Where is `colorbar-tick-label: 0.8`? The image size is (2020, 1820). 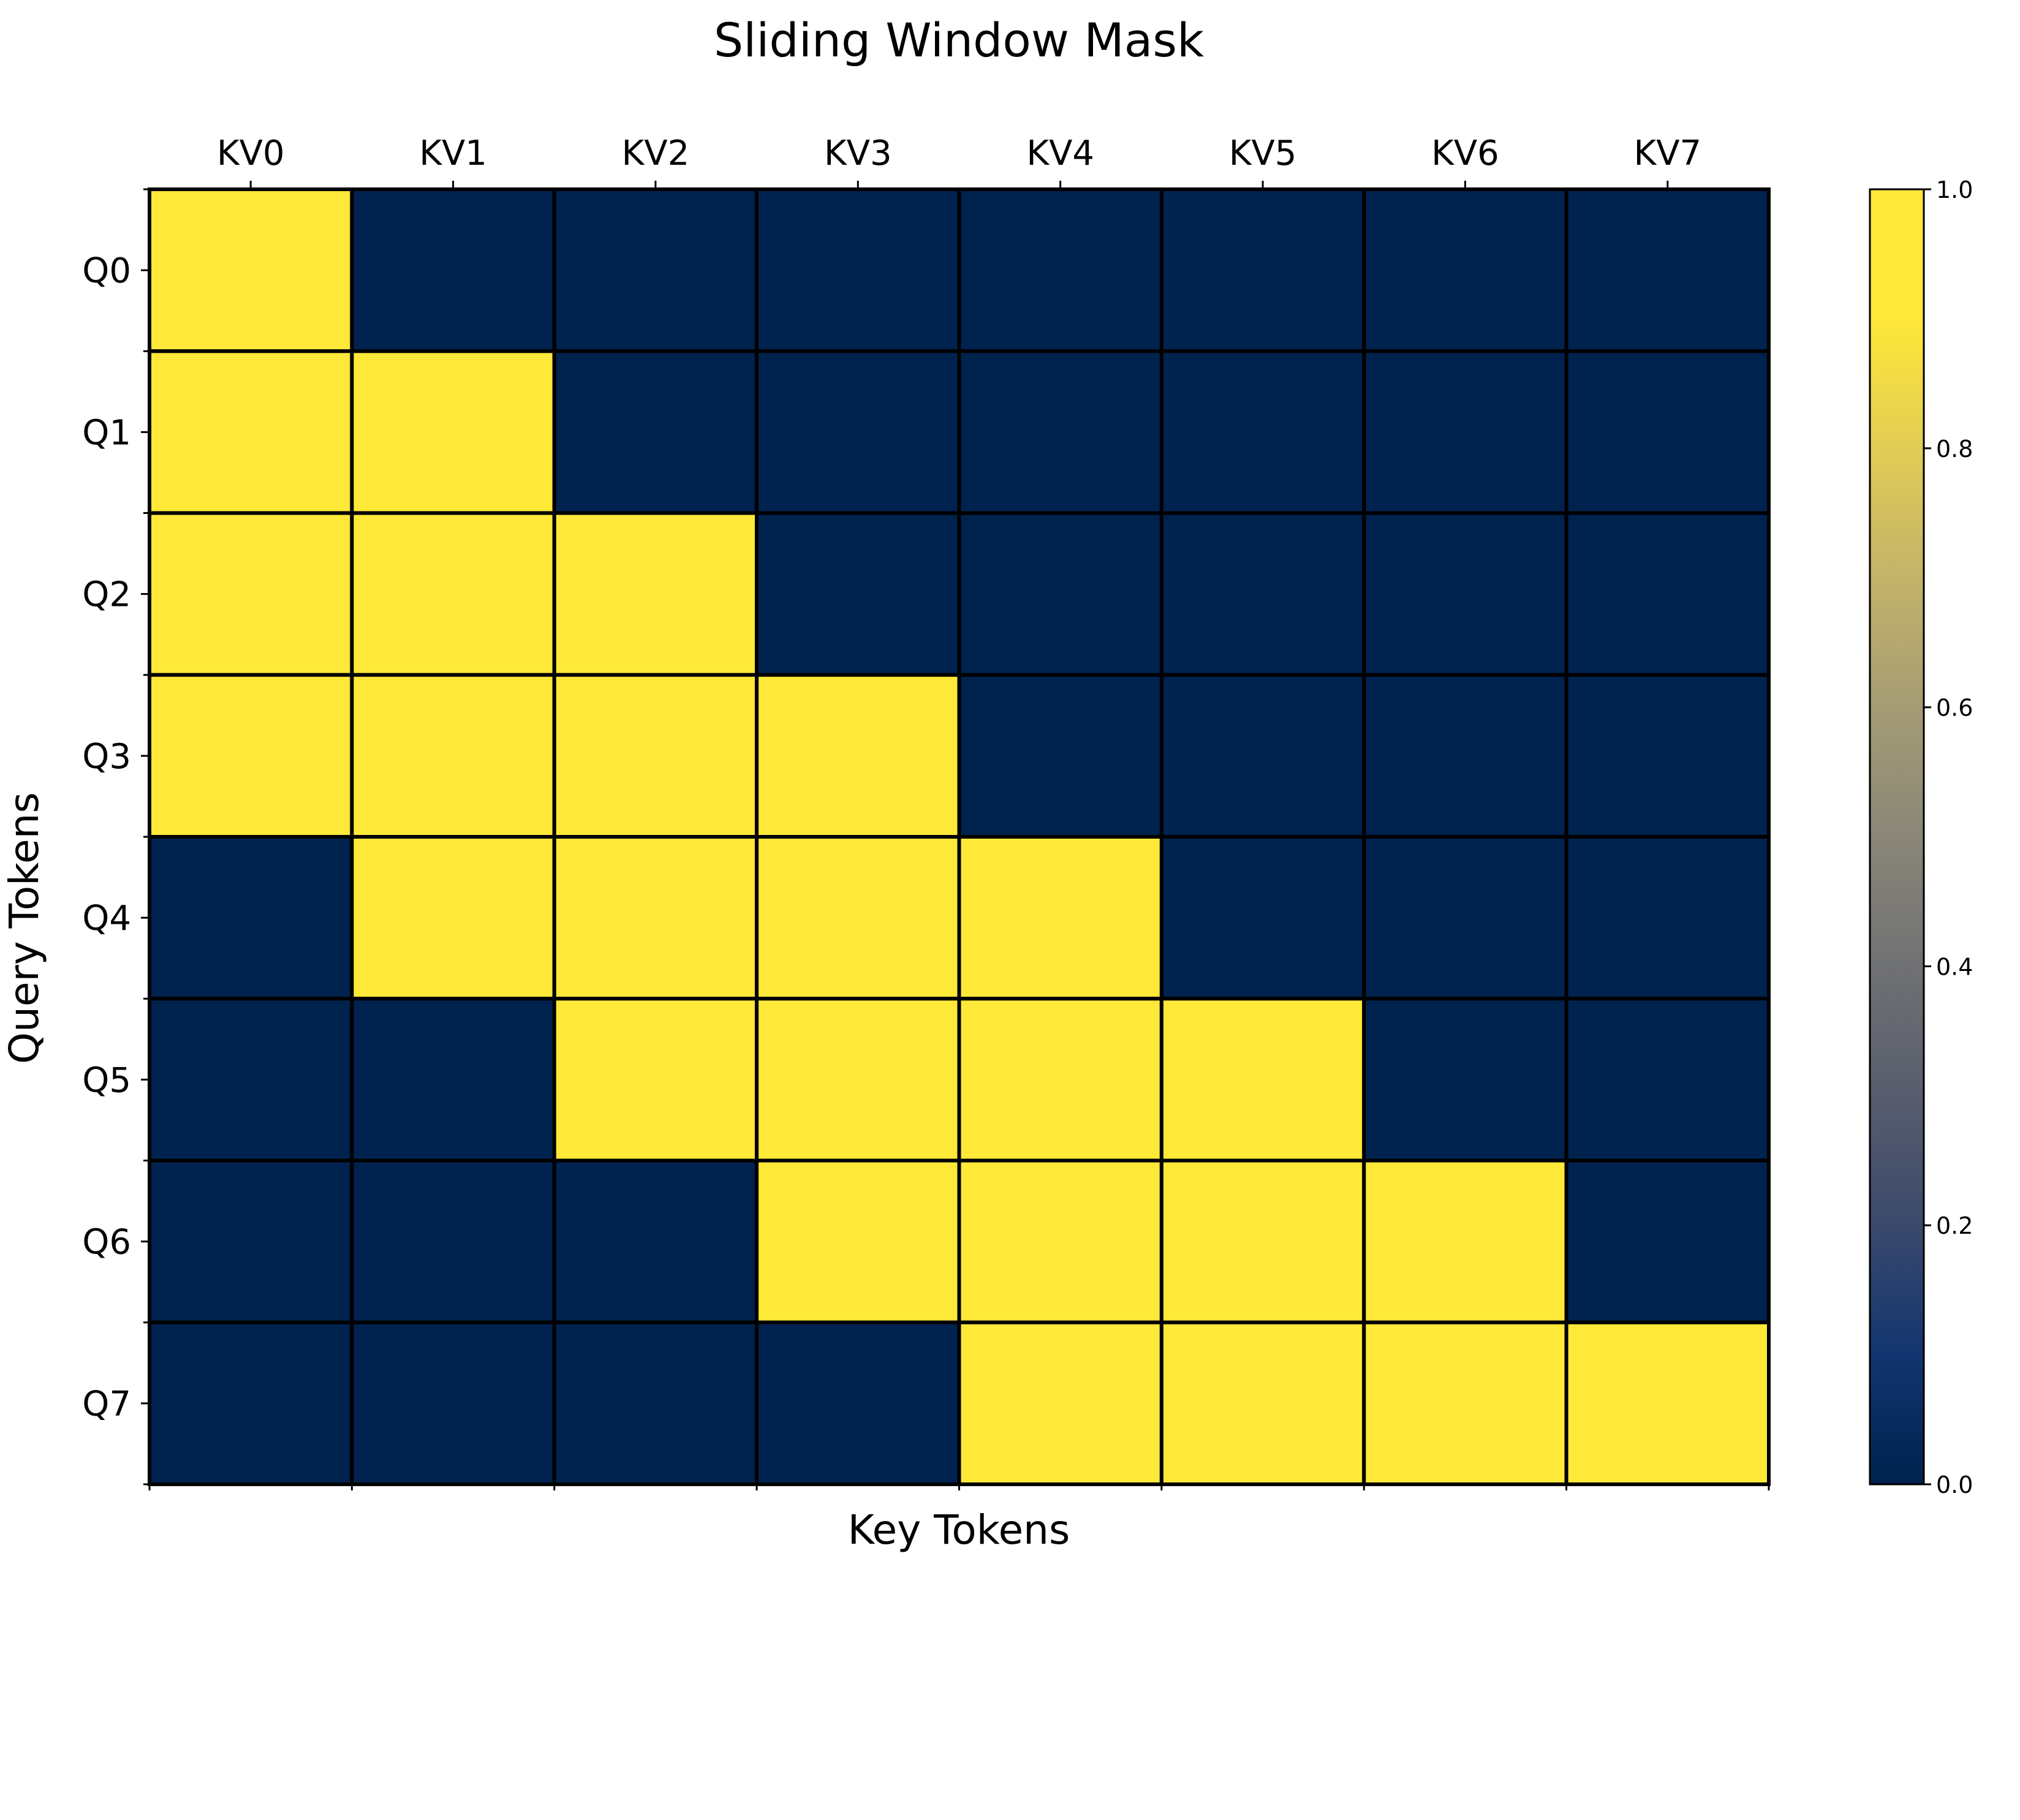
colorbar-tick-label: 0.8 is located at coordinates (1954, 449).